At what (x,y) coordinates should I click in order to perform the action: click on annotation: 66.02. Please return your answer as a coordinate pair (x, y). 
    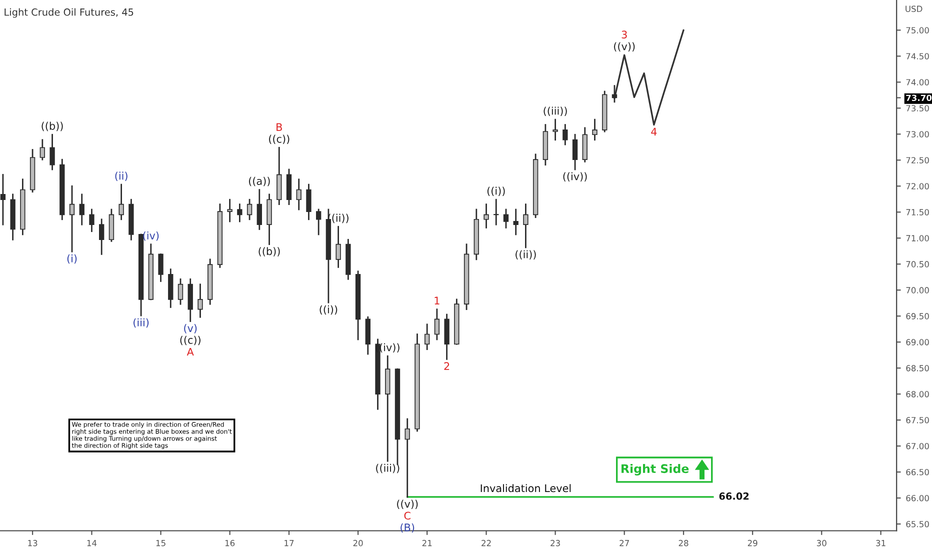
    Looking at the image, I should click on (734, 496).